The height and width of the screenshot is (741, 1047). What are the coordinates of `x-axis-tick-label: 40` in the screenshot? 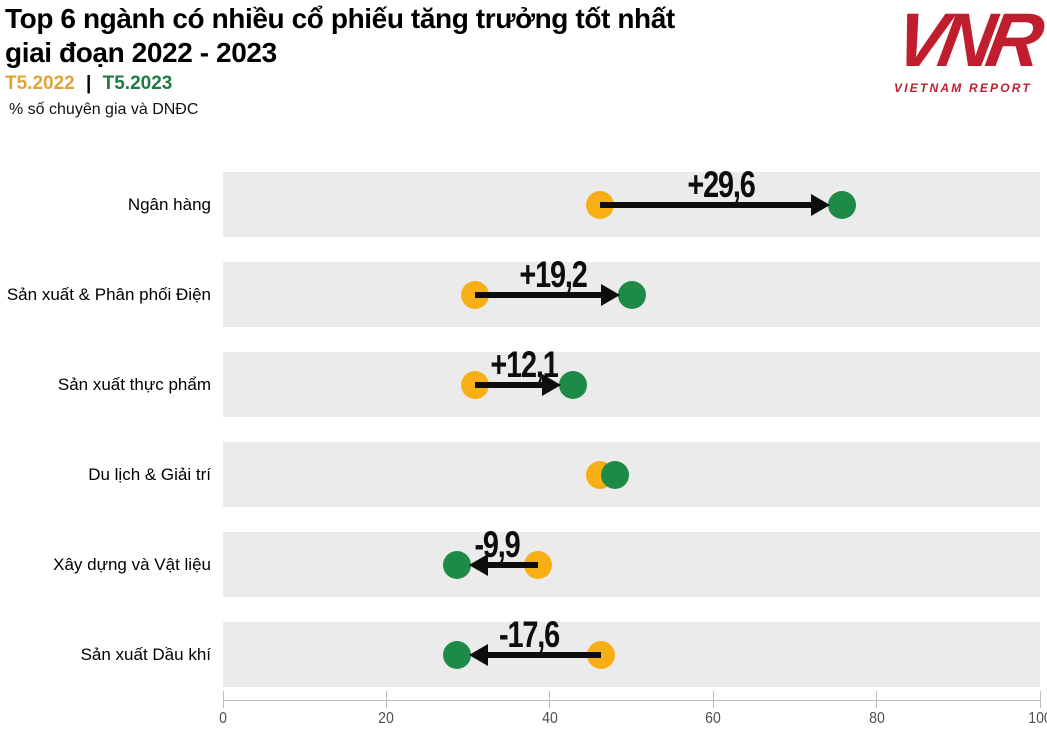 It's located at (549, 718).